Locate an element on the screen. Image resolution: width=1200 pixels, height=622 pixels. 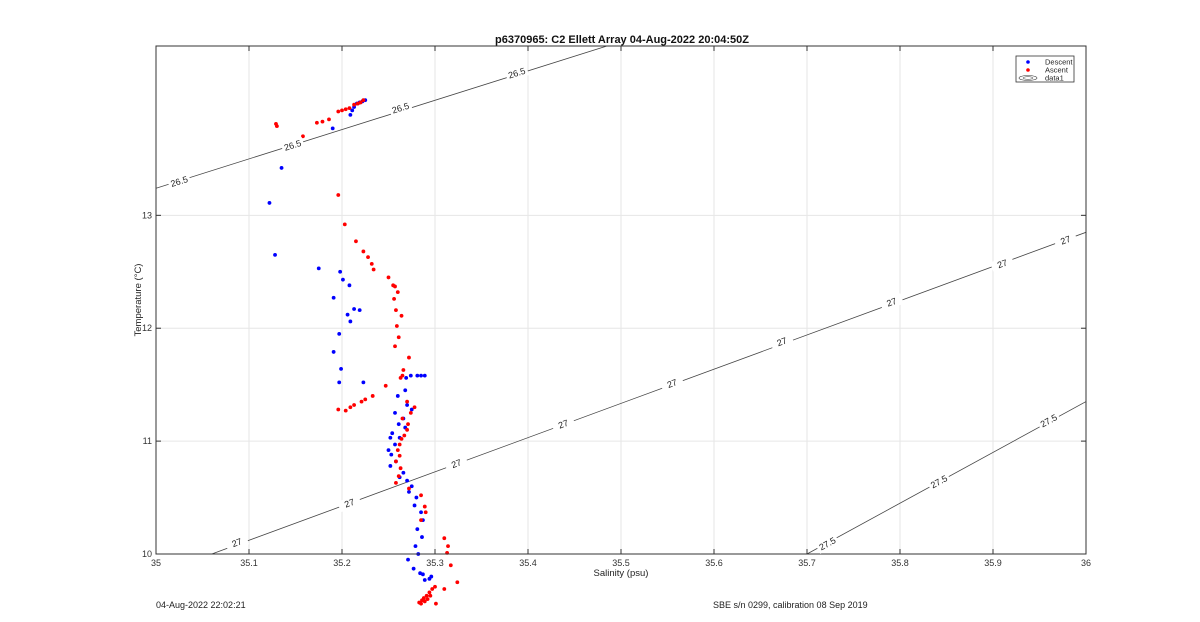
series-ascent is located at coordinates (367, 352).